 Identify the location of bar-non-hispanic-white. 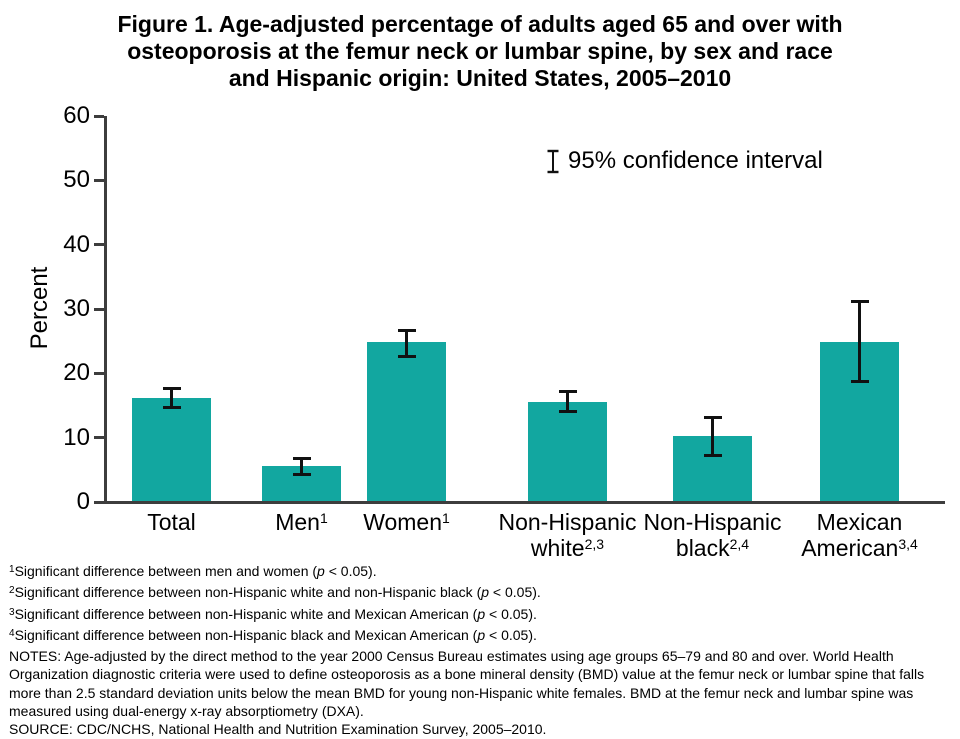
(567, 451).